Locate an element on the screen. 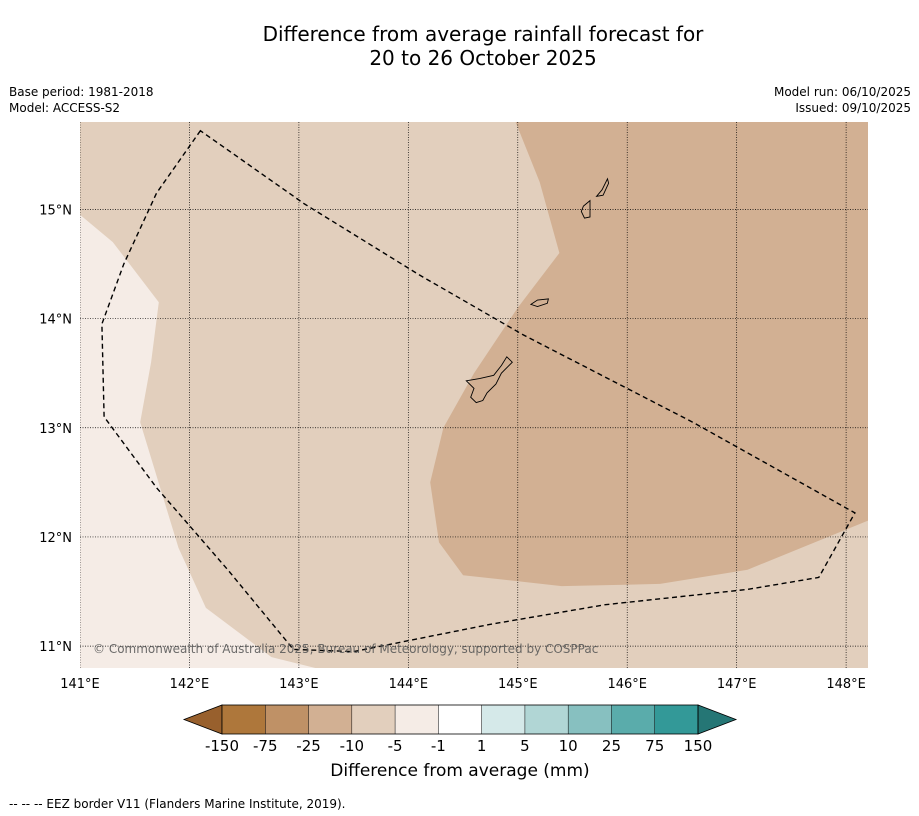 The height and width of the screenshot is (816, 919). colorbar-tick-label: 5 is located at coordinates (525, 746).